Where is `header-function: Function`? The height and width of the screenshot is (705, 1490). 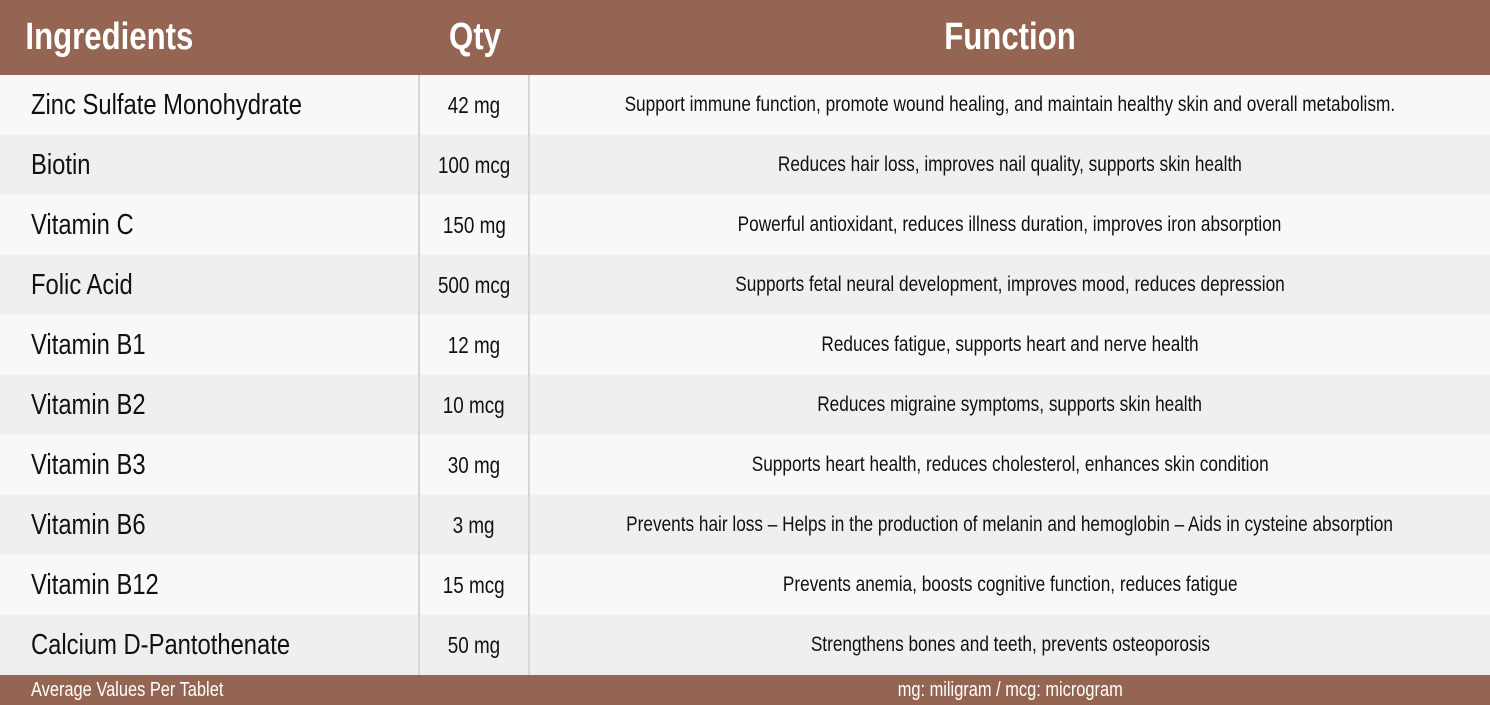 header-function: Function is located at coordinates (1010, 37).